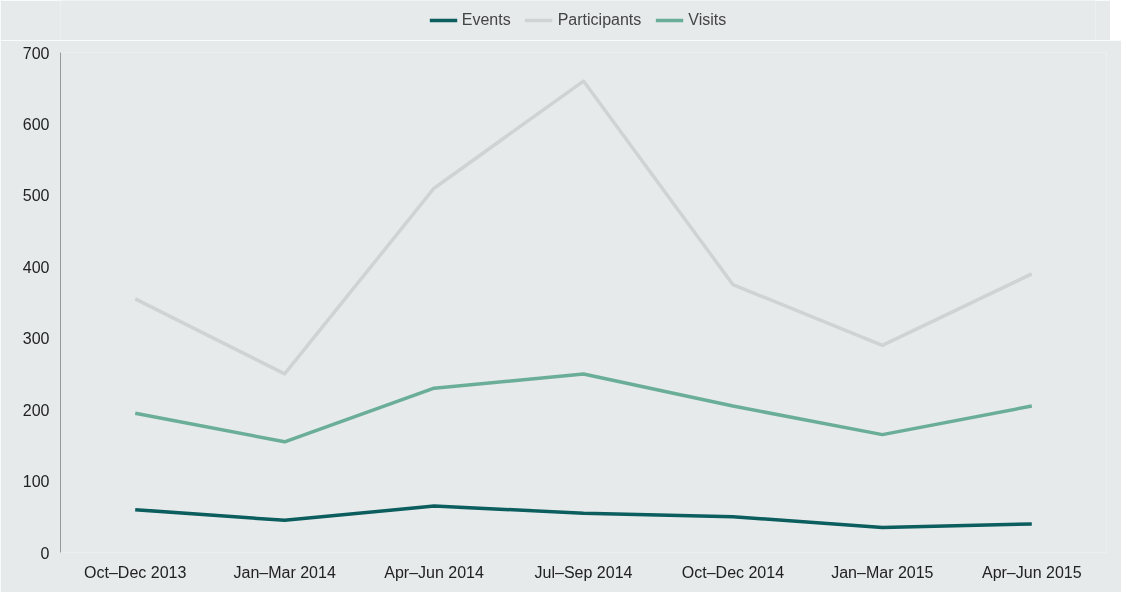  I want to click on legend-label: Participants, so click(599, 20).